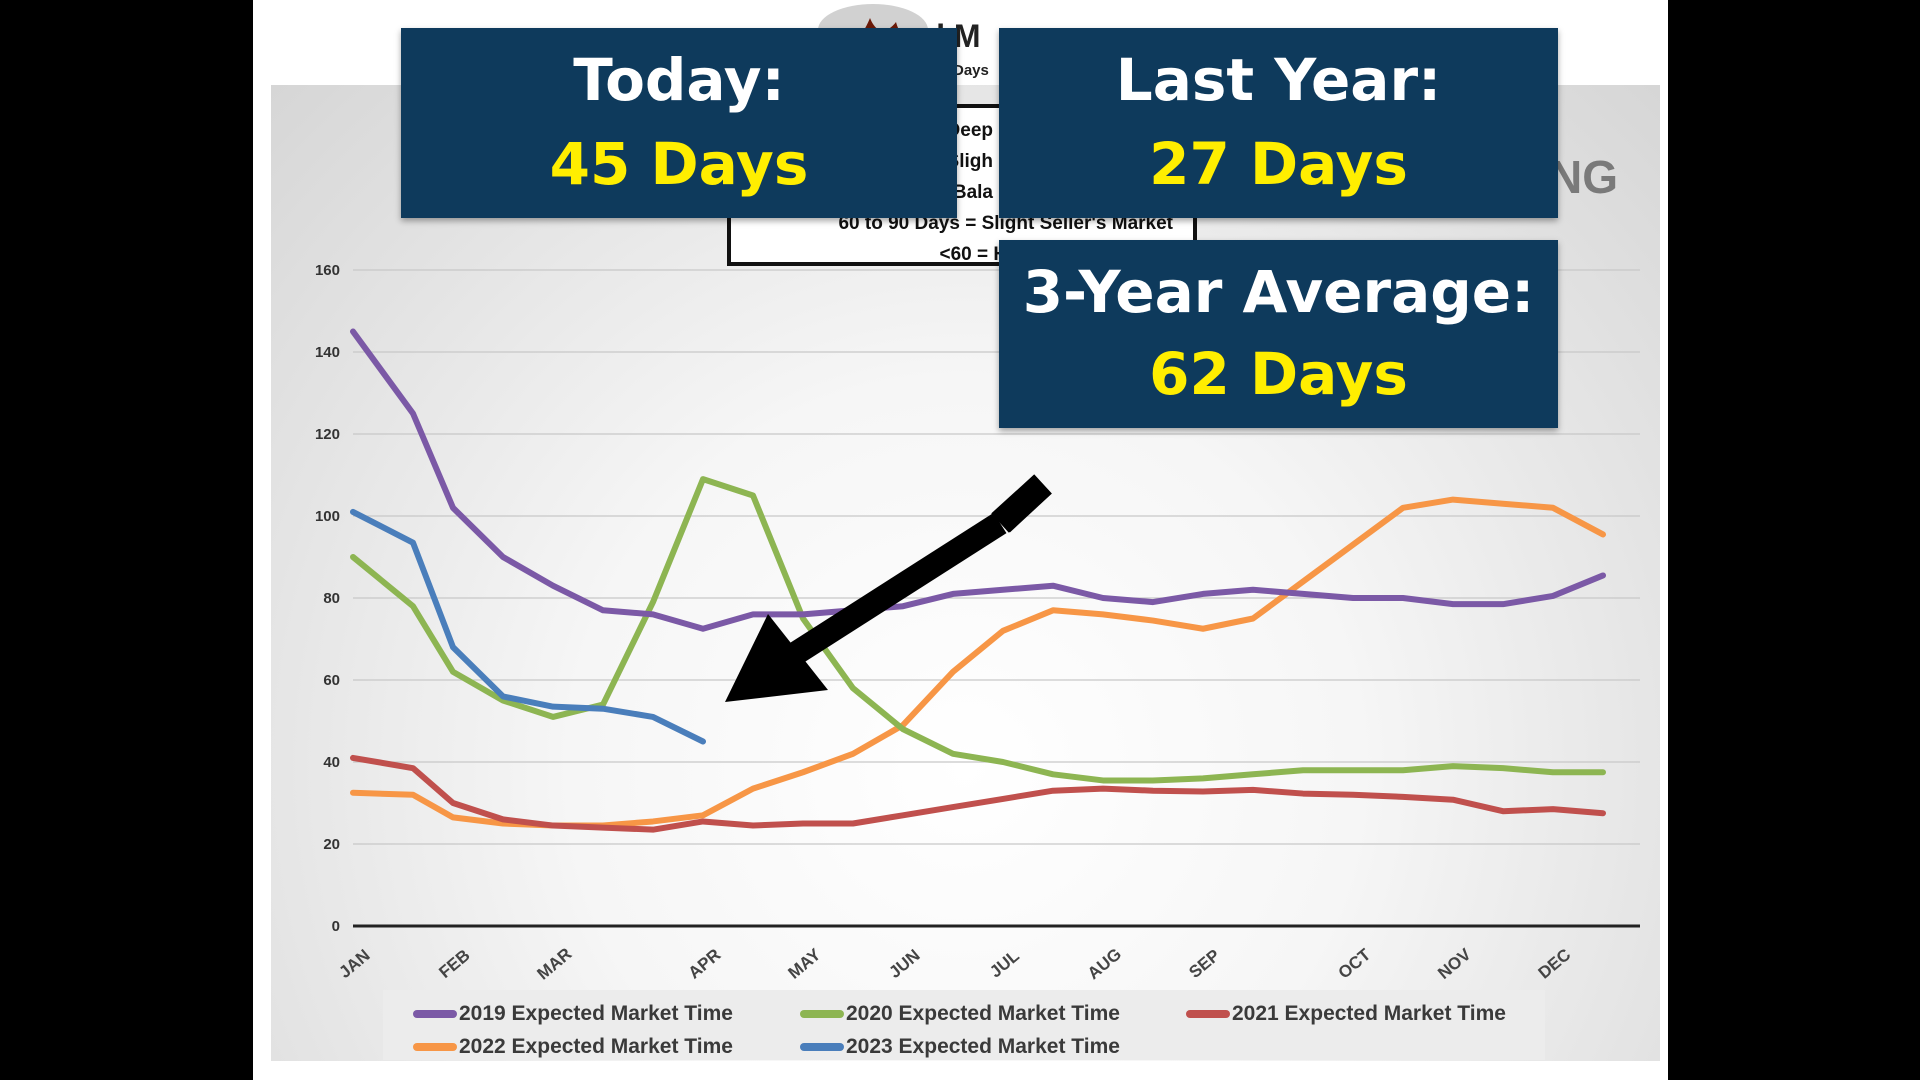 The width and height of the screenshot is (1920, 1080). What do you see at coordinates (969, 161) in the screenshot?
I see `key-line-2: Sligh` at bounding box center [969, 161].